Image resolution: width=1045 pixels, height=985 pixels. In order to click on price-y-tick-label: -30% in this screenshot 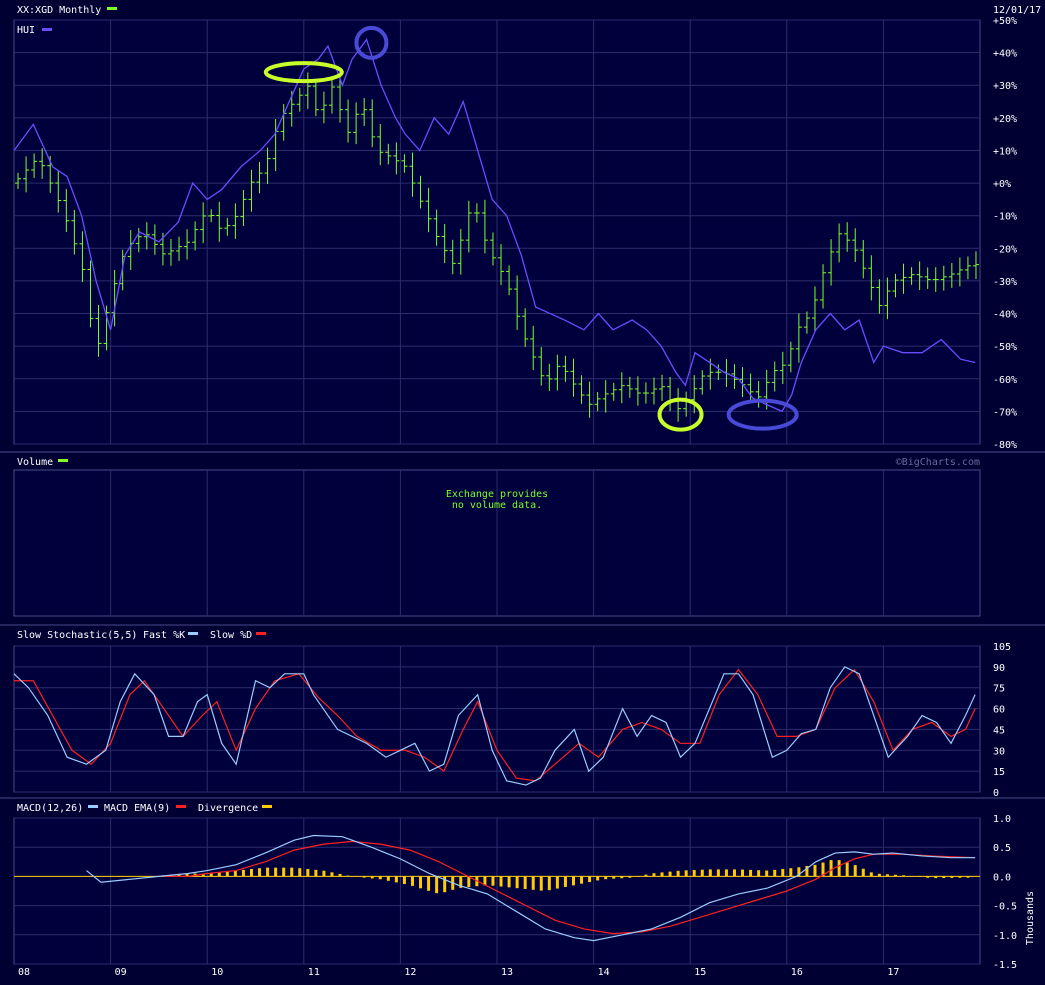, I will do `click(1005, 282)`.